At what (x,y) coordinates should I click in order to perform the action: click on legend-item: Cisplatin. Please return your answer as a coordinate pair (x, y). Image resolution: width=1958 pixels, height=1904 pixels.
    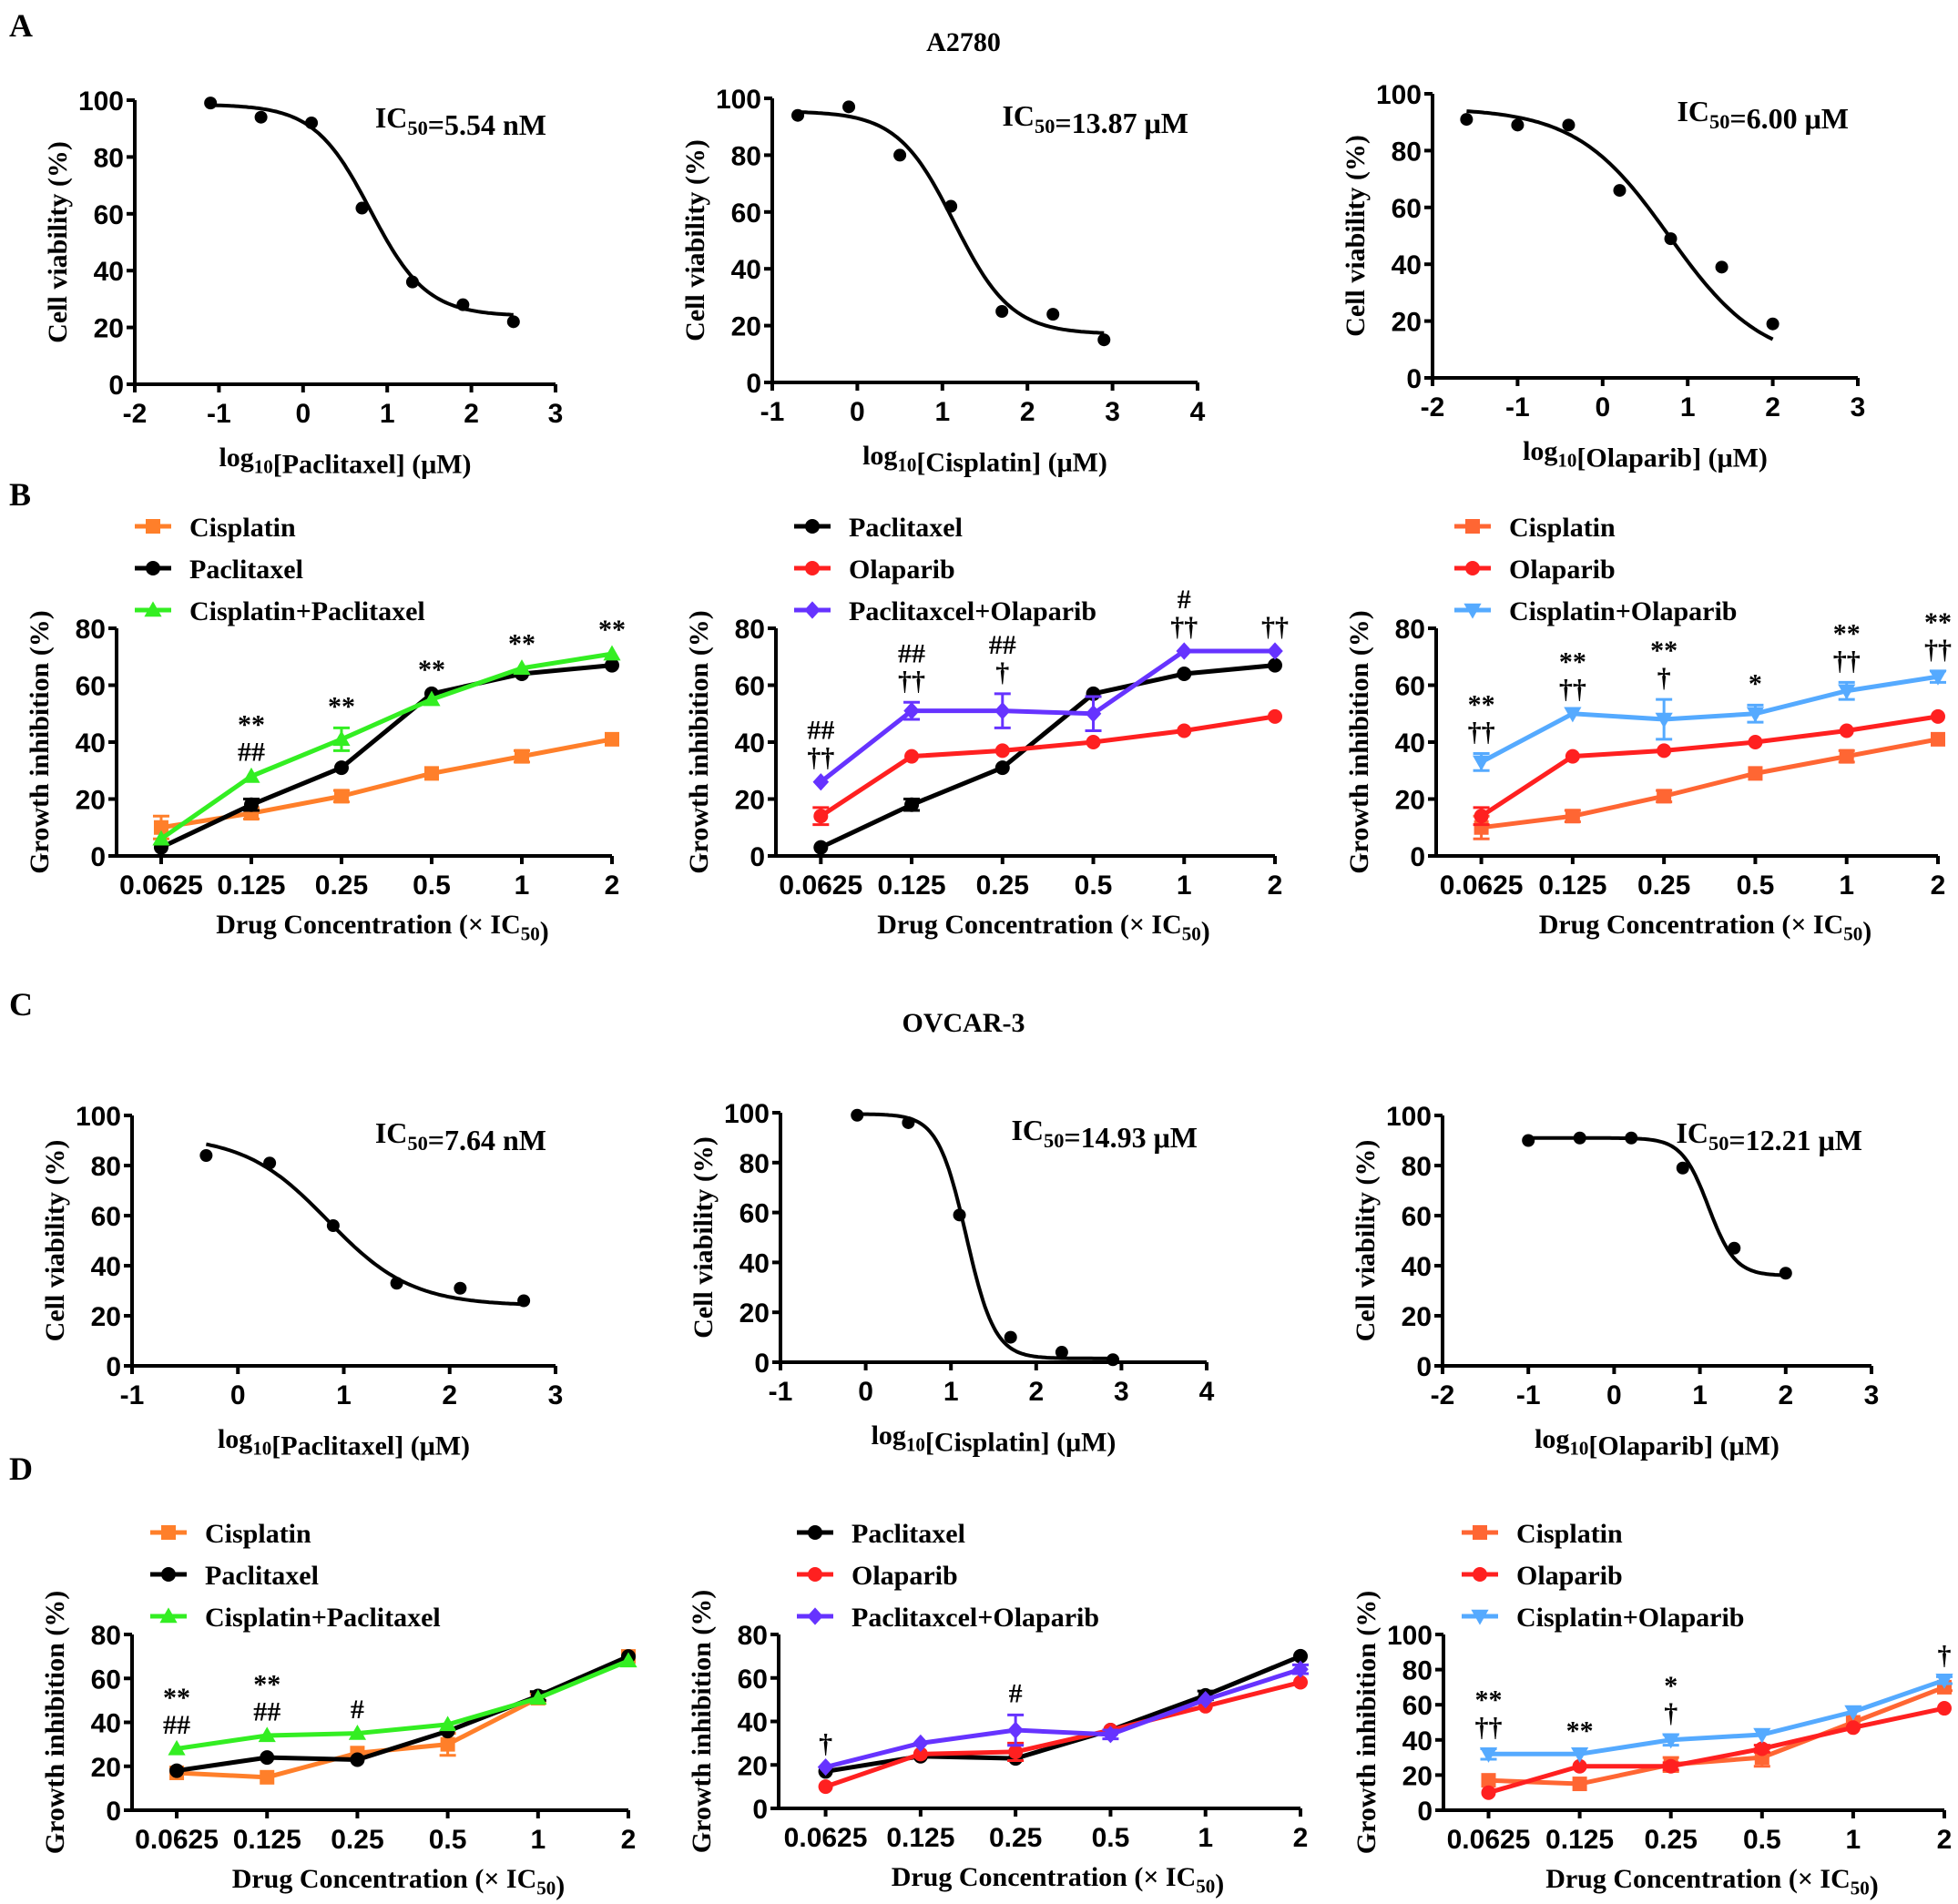
    Looking at the image, I should click on (230, 1534).